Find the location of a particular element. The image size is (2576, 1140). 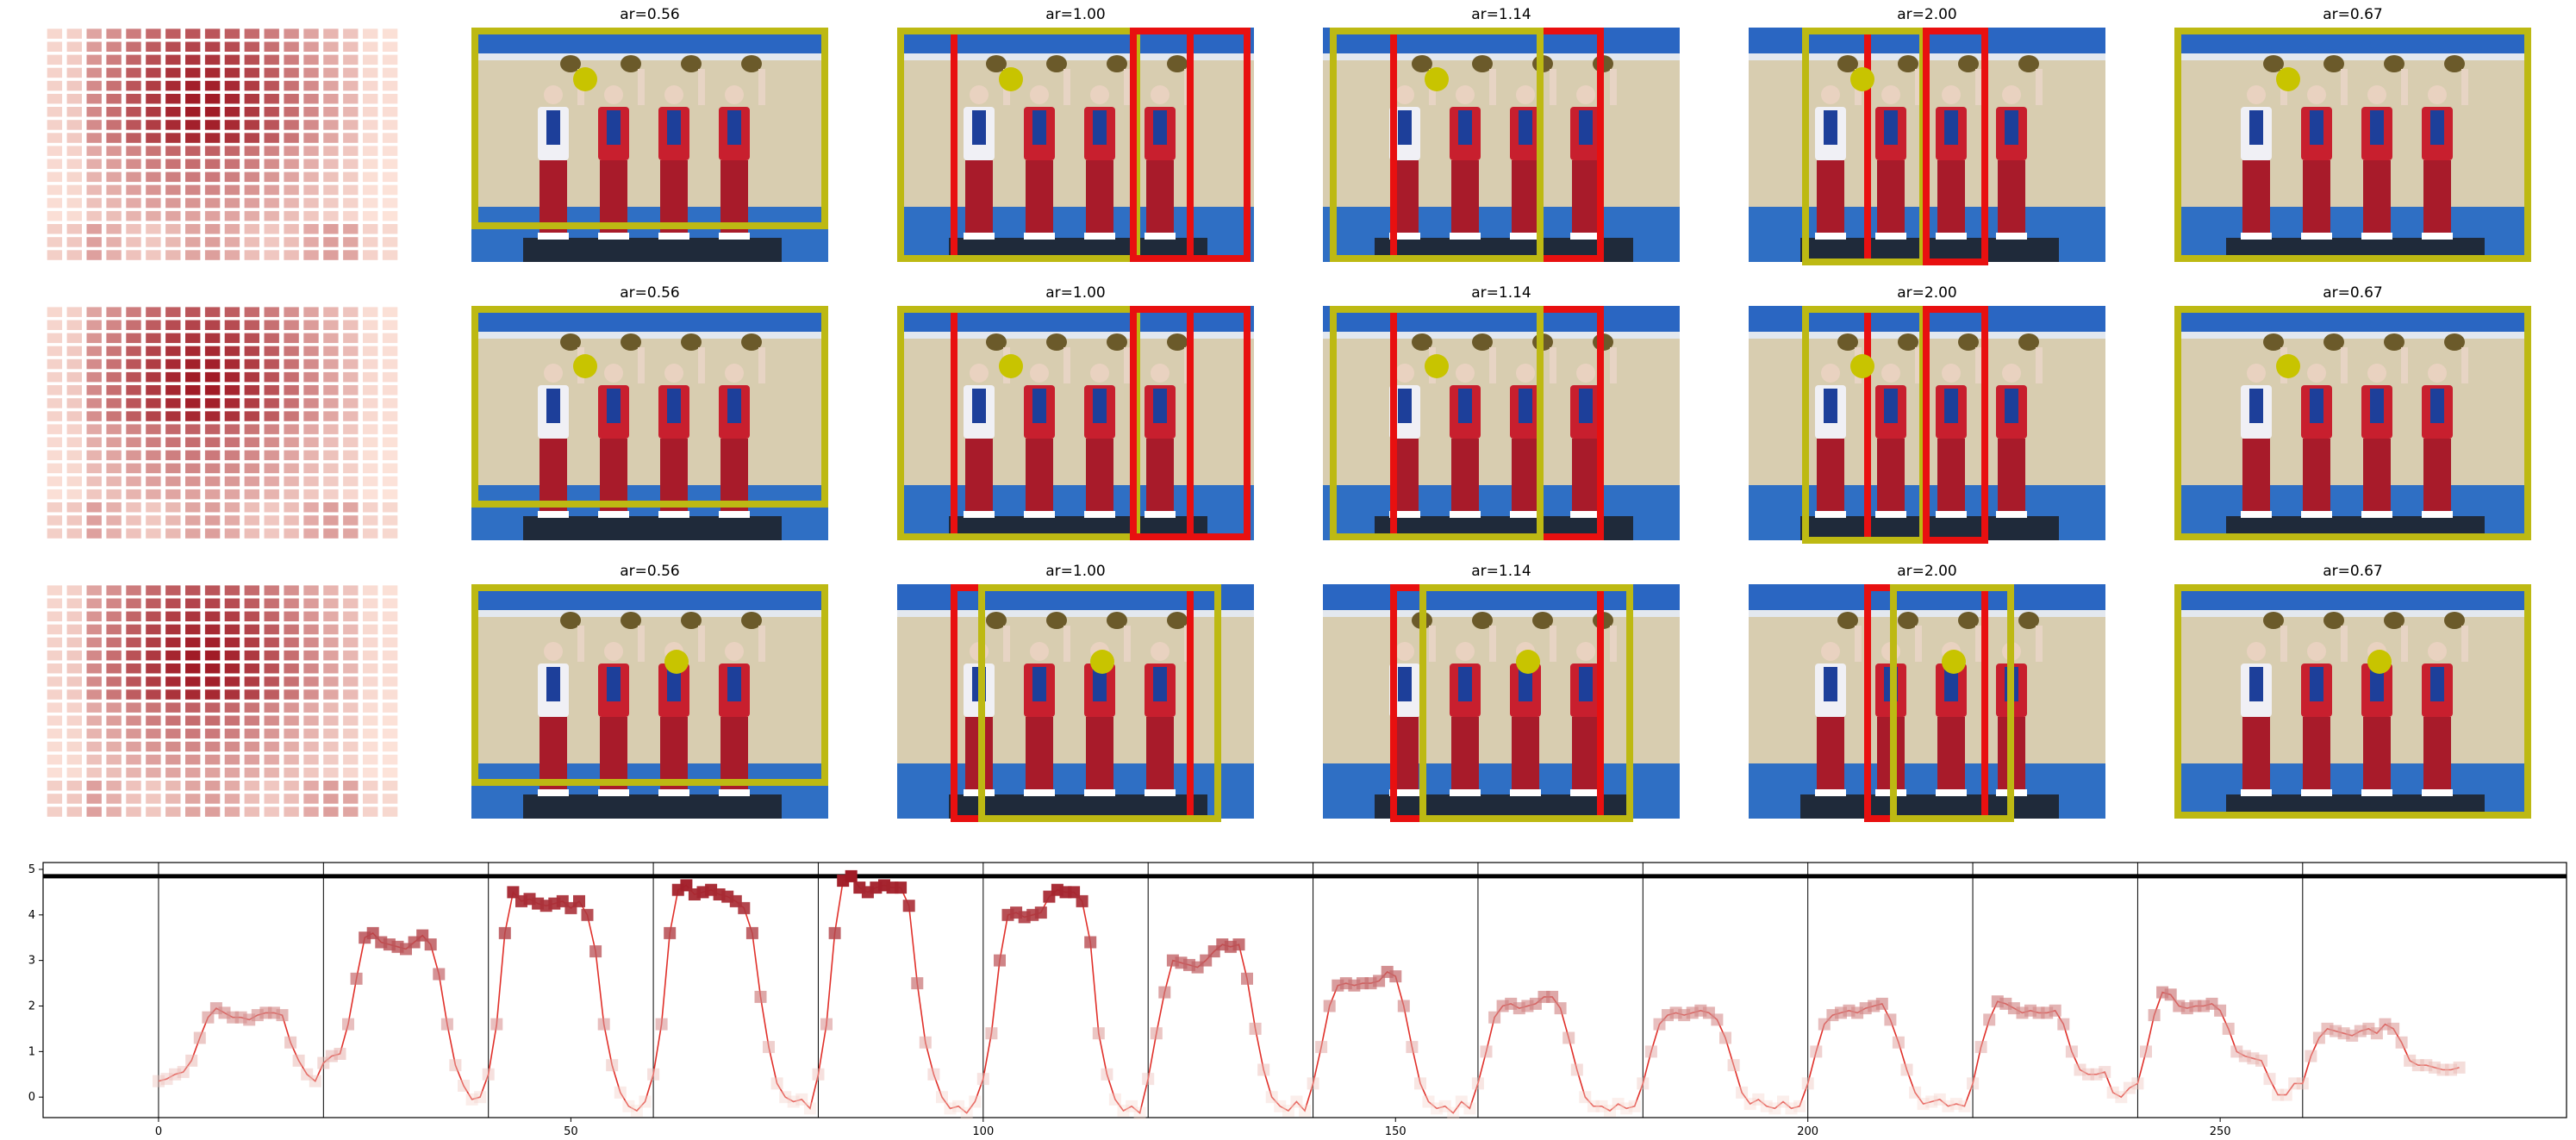

image-panel: ar=0.67 is located at coordinates (2352, 134).